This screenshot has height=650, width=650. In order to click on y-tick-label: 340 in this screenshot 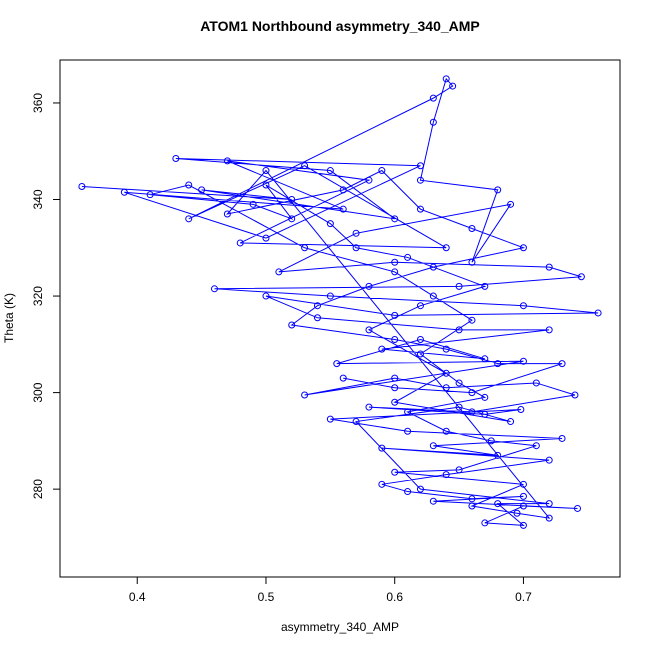, I will do `click(38, 199)`.